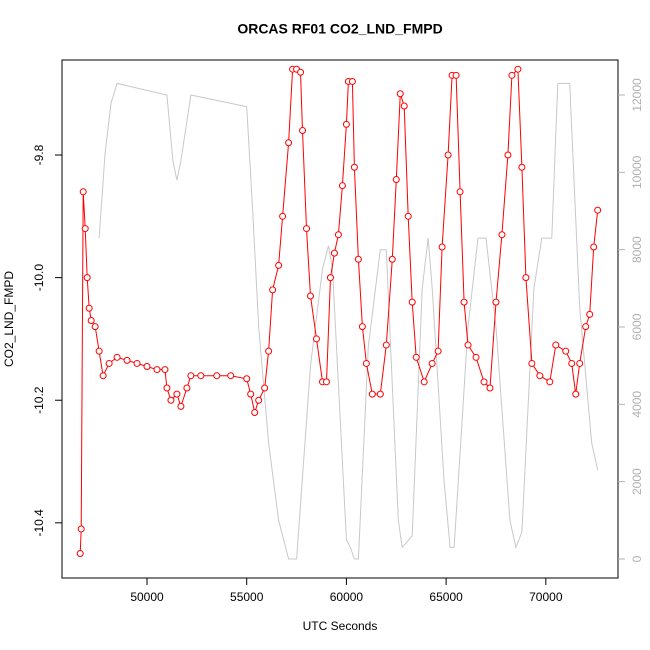 The height and width of the screenshot is (650, 650). What do you see at coordinates (347, 597) in the screenshot?
I see `x-tick-label: 60000` at bounding box center [347, 597].